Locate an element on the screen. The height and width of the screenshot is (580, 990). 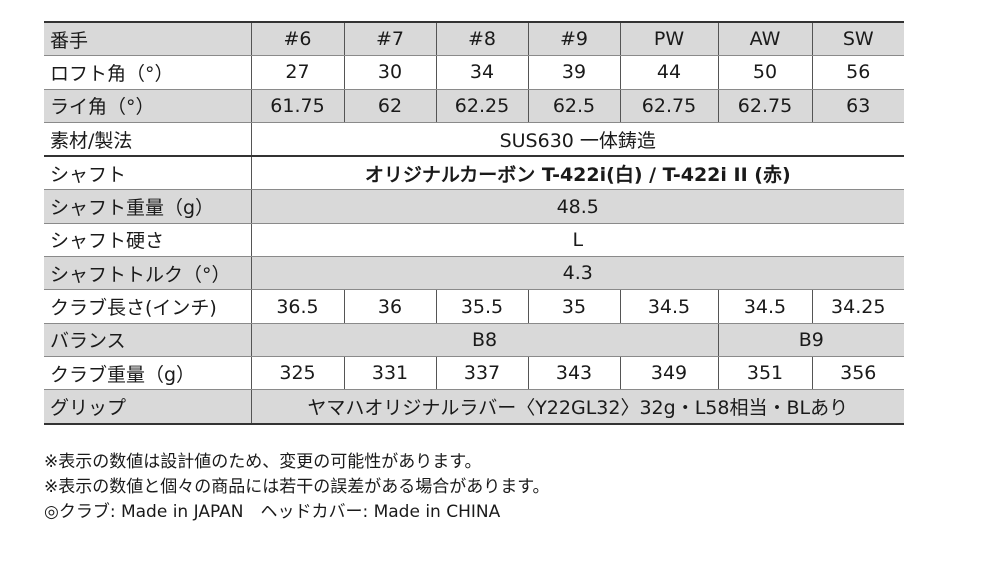
row-shaft-torque: シャフトトルク（°） 4.3 is located at coordinates (474, 273).